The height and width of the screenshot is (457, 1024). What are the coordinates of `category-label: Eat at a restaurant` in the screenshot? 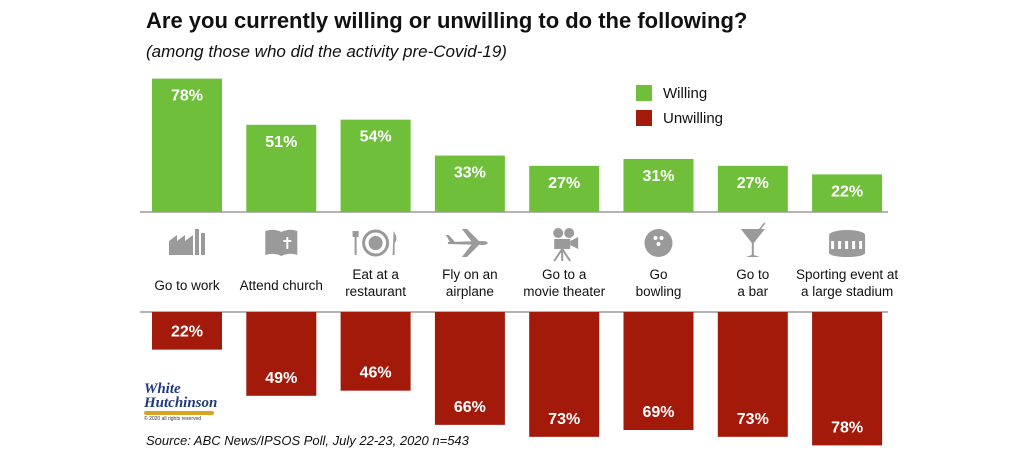 It's located at (375, 283).